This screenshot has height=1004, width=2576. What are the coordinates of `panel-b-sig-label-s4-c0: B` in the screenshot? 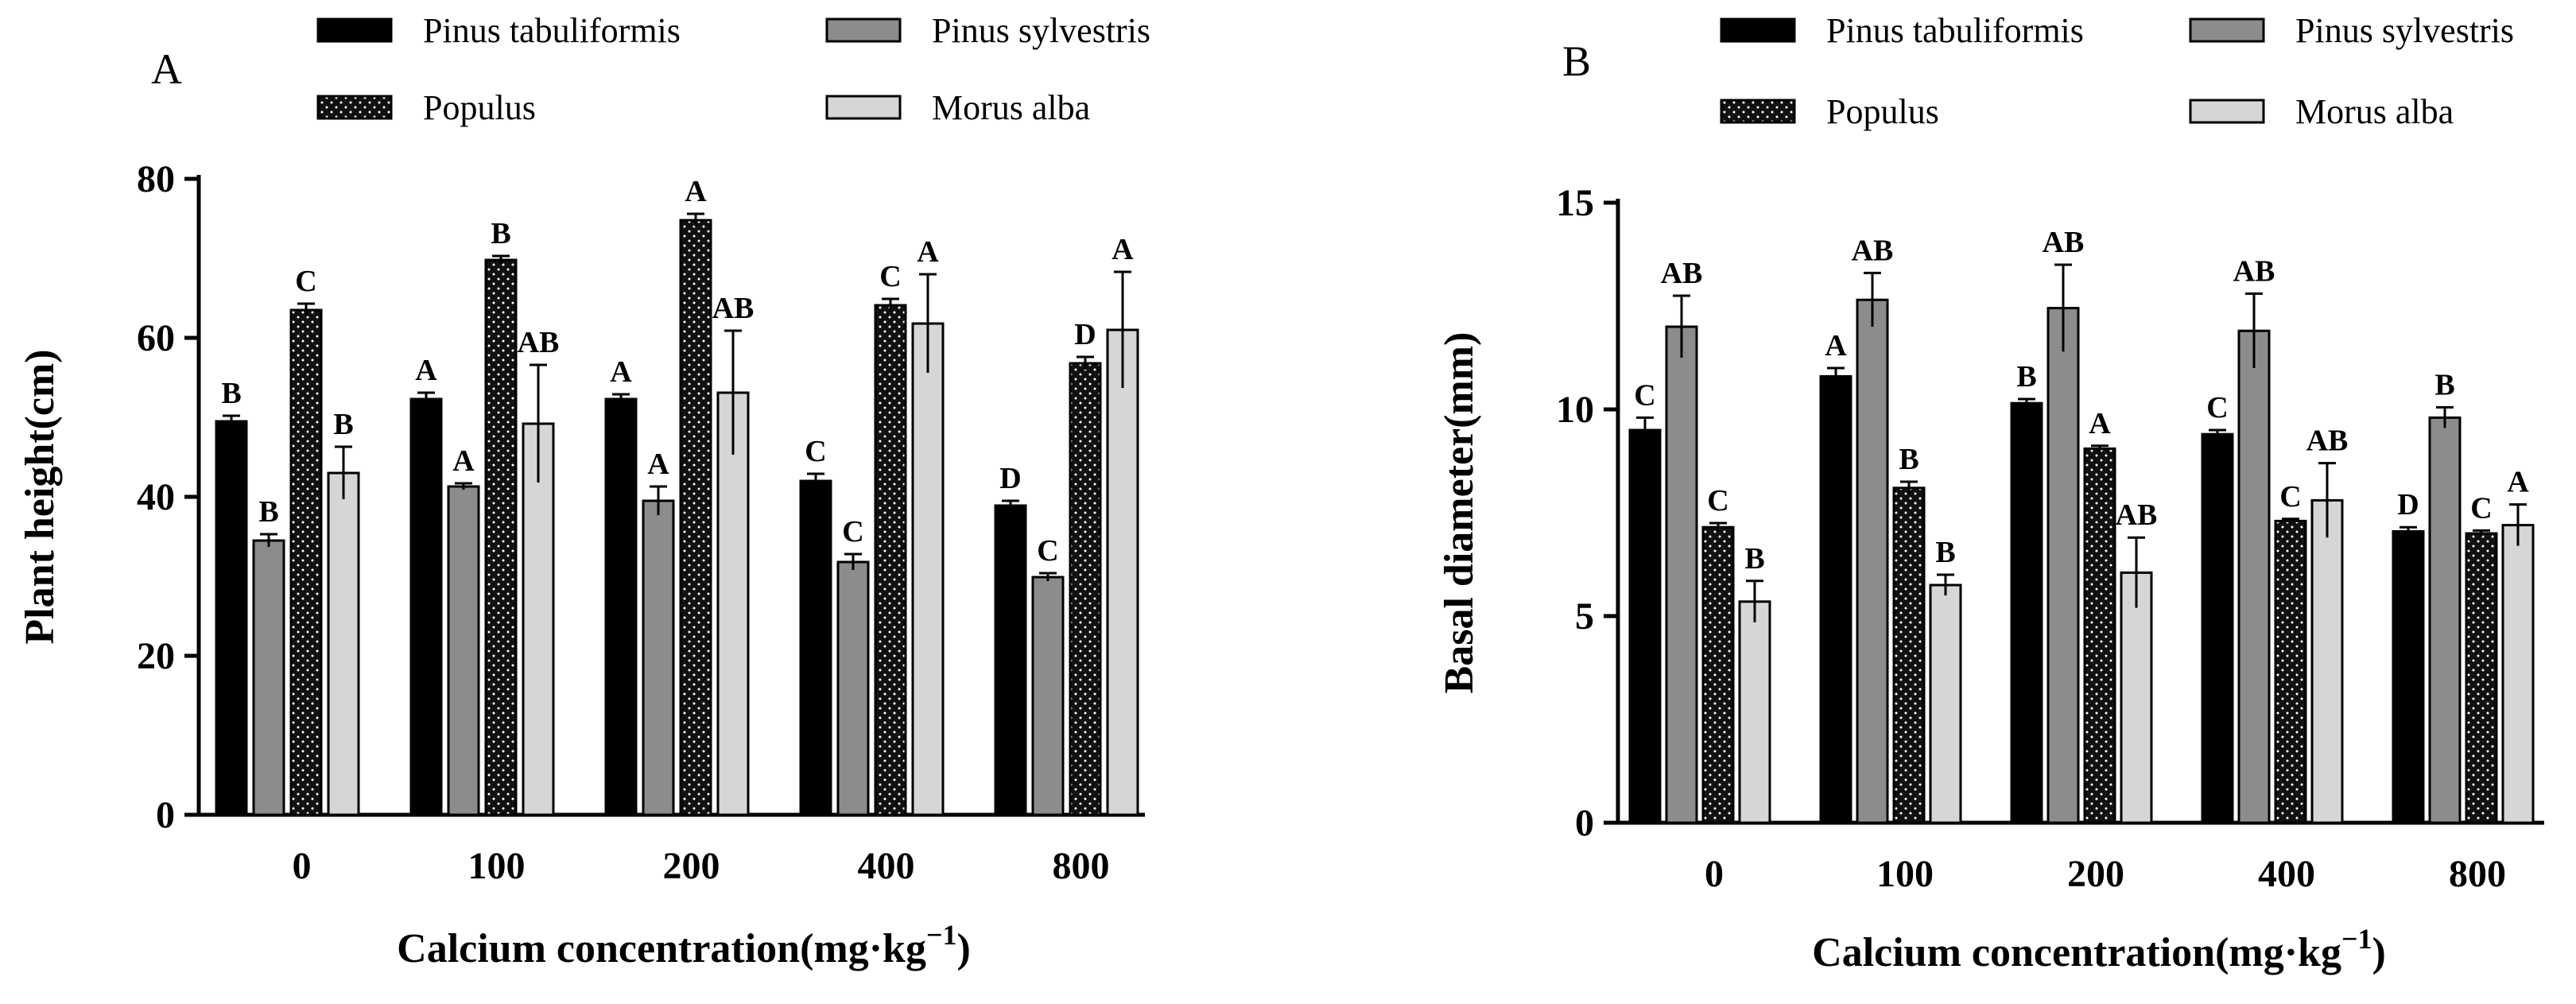 It's located at (1754, 559).